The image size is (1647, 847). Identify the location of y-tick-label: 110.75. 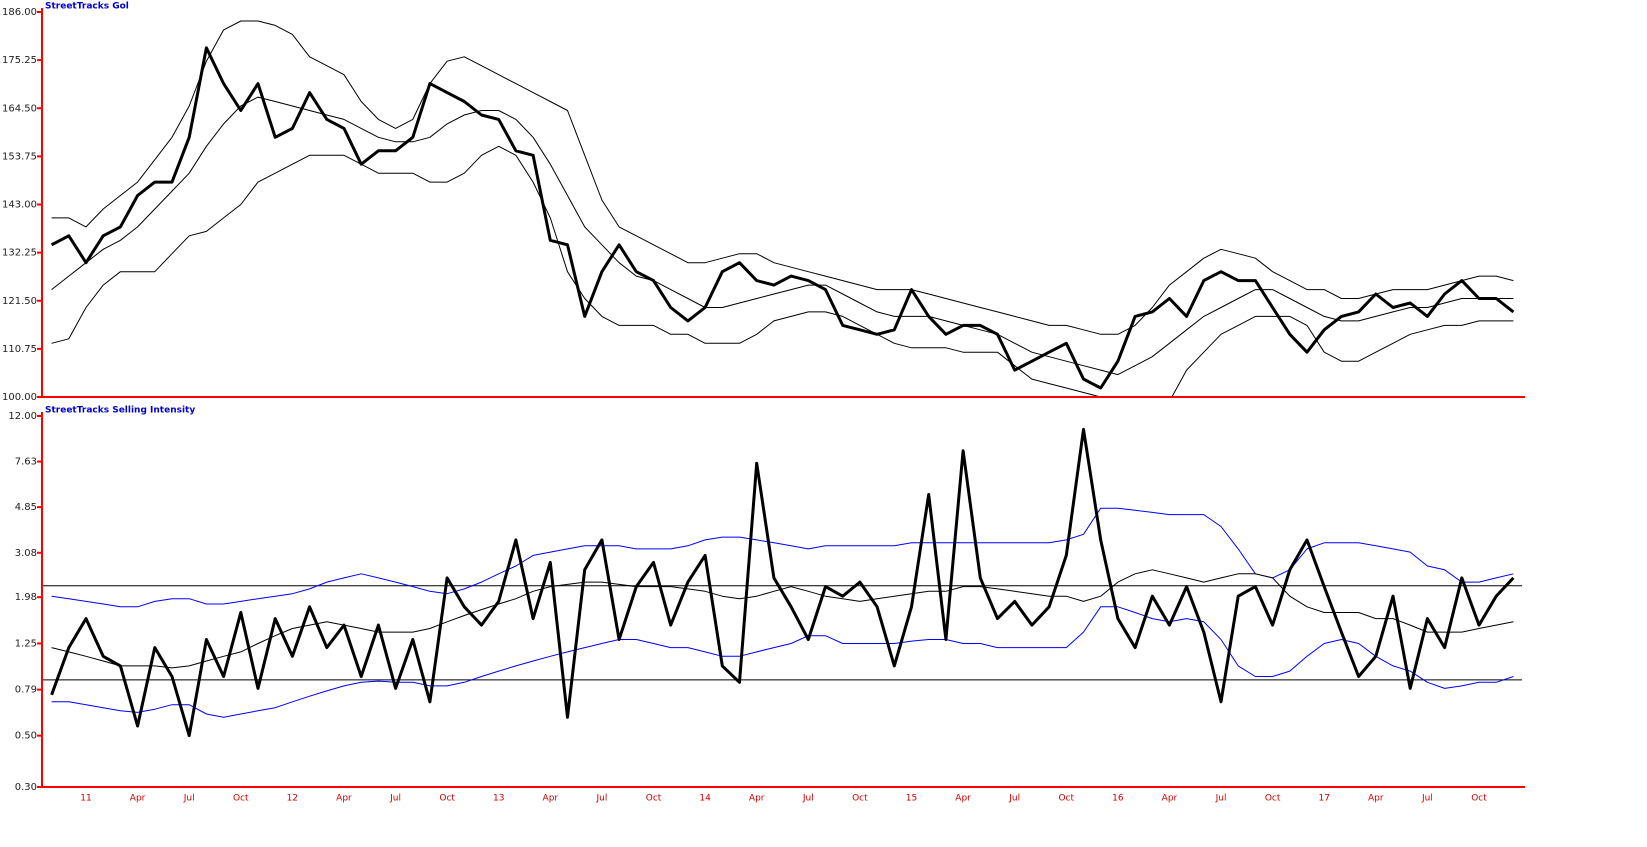
(19, 349).